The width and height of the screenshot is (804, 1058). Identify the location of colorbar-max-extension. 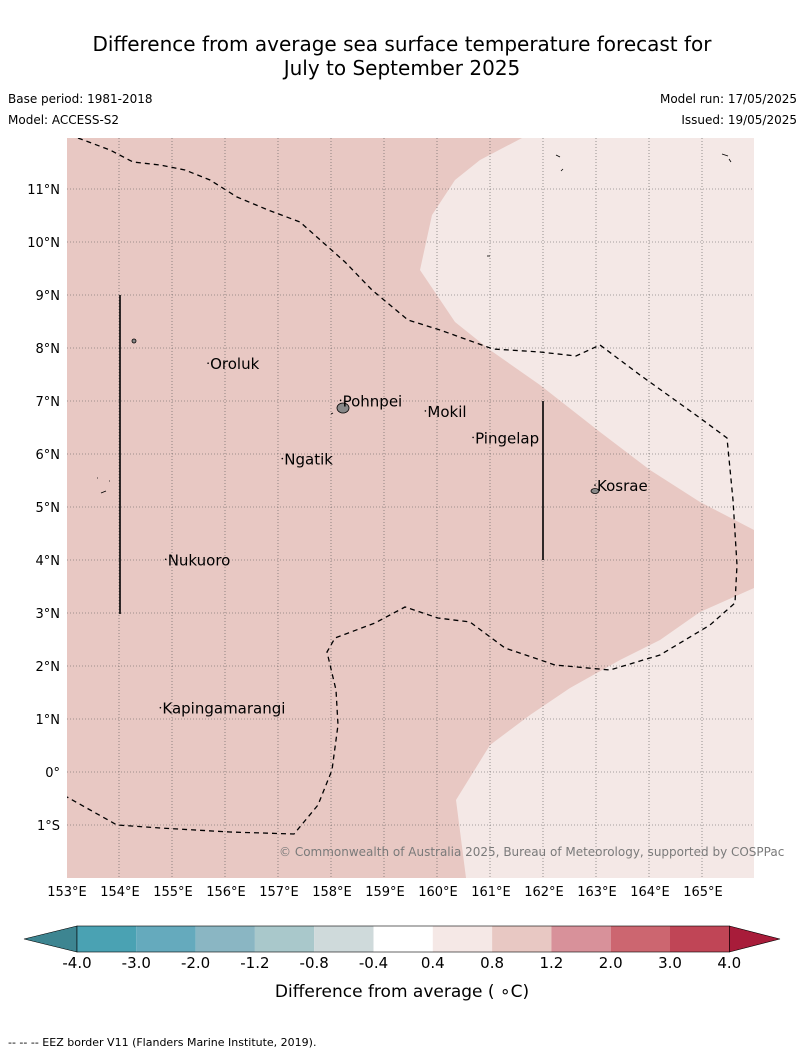
(754, 939).